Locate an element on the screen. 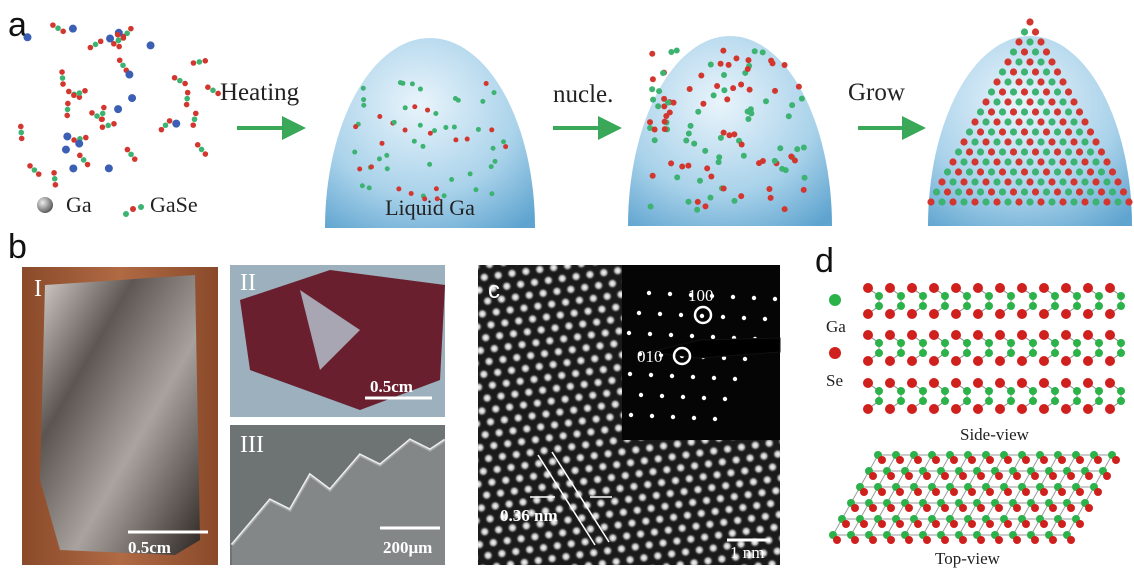  scale-label: 0.5cm is located at coordinates (391, 386).